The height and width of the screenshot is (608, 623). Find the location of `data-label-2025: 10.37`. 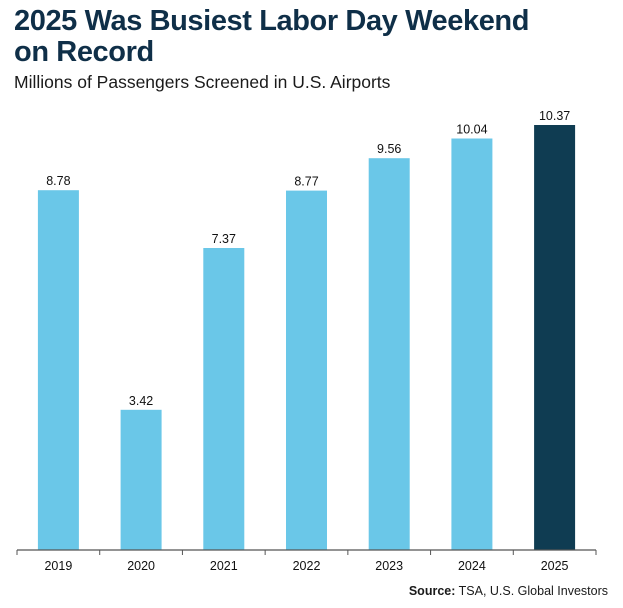

data-label-2025: 10.37 is located at coordinates (554, 116).